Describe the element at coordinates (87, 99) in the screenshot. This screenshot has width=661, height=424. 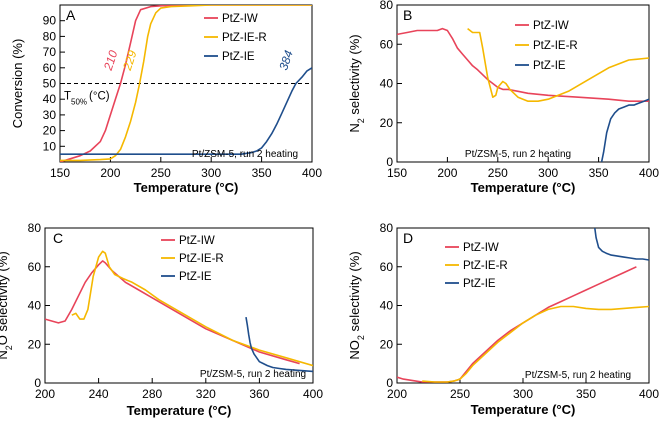
I see `t50-label: T50% (°C)` at that location.